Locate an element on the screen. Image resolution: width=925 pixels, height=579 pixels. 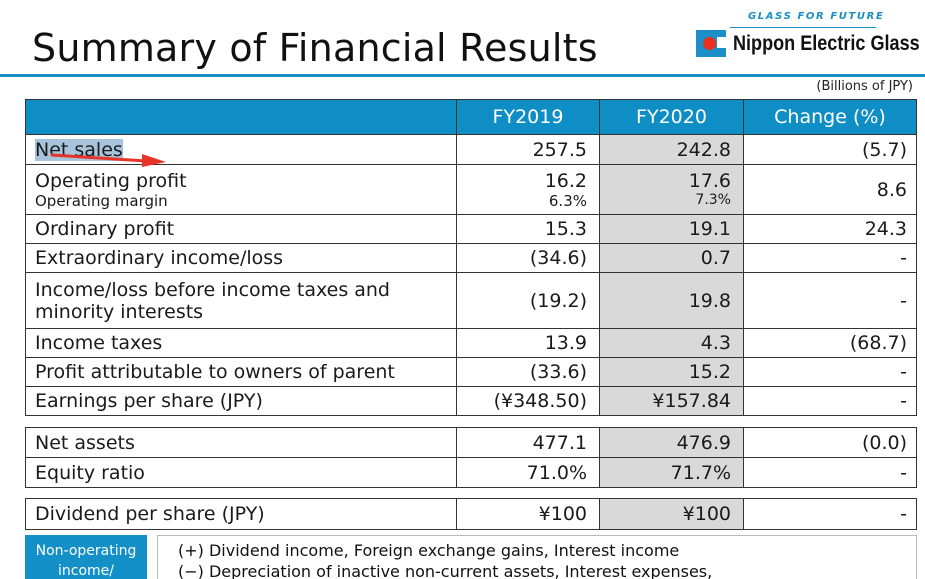
fy2020-value: 242.8 is located at coordinates (671, 149).